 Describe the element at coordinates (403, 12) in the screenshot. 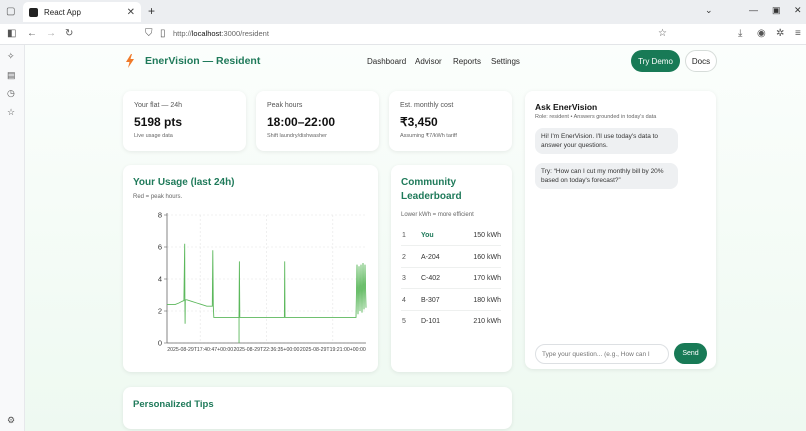

I see `browser-tab-bar: ▢ React App ✕ + ⌄ — ▣ ✕` at that location.